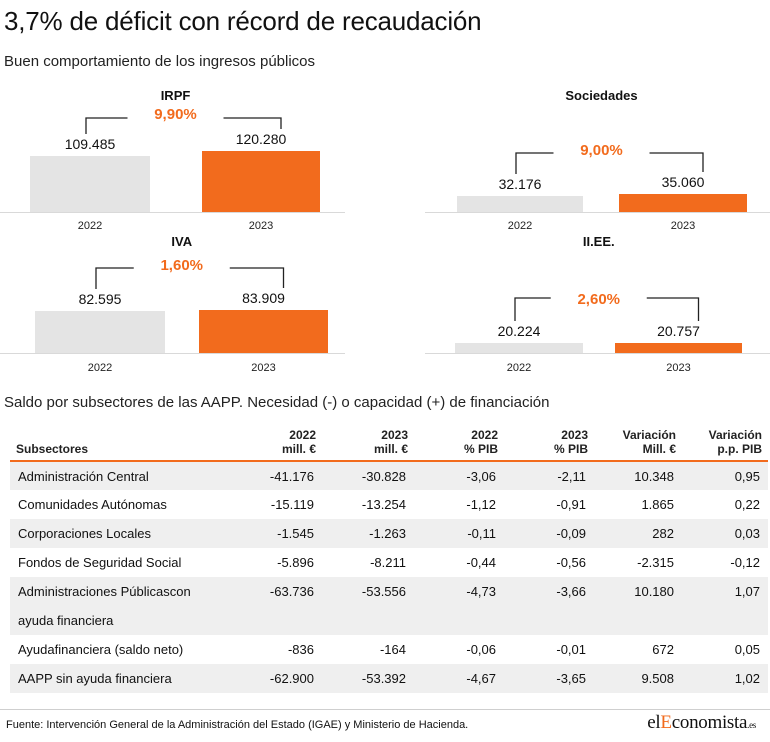 The image size is (770, 742). I want to click on cell-v2023: -8.211, so click(388, 562).